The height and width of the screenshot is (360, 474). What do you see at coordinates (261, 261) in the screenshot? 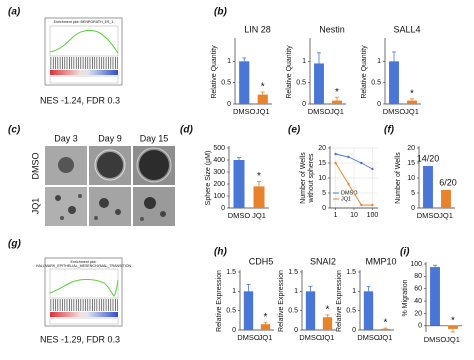
I see `chart-title: CDH5` at bounding box center [261, 261].